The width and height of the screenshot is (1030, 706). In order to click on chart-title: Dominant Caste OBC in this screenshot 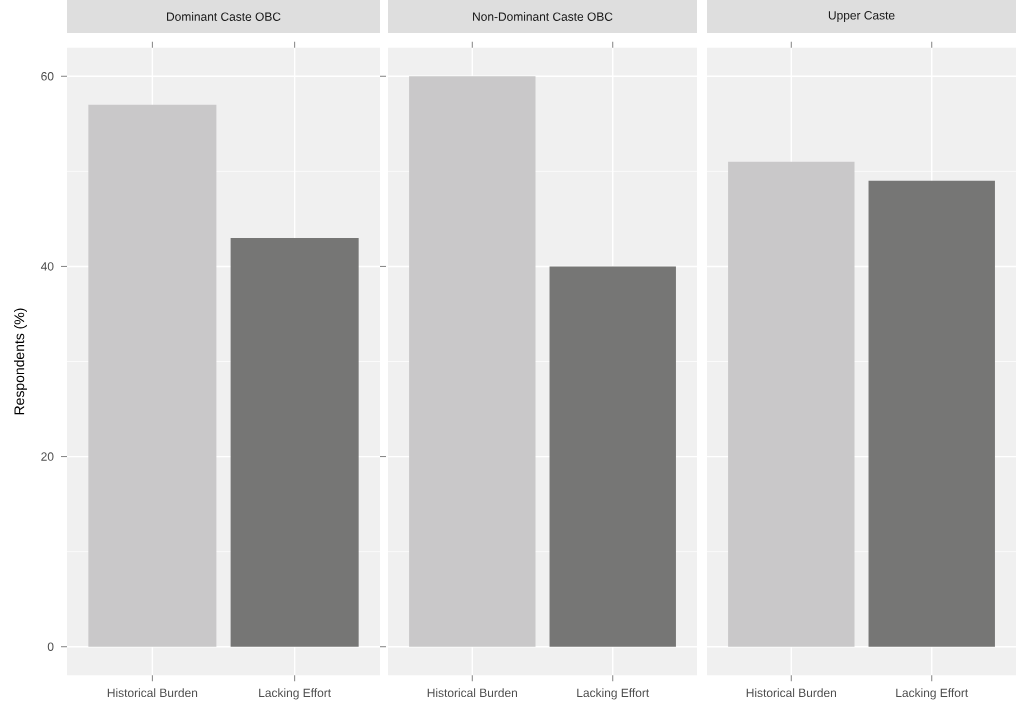, I will do `click(224, 16)`.